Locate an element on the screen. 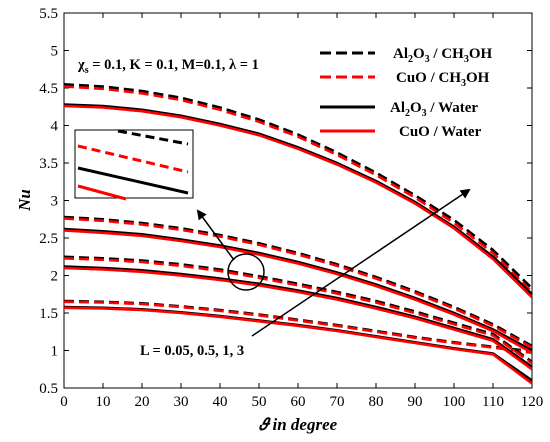  x-tick-label: 50 is located at coordinates (259, 402).